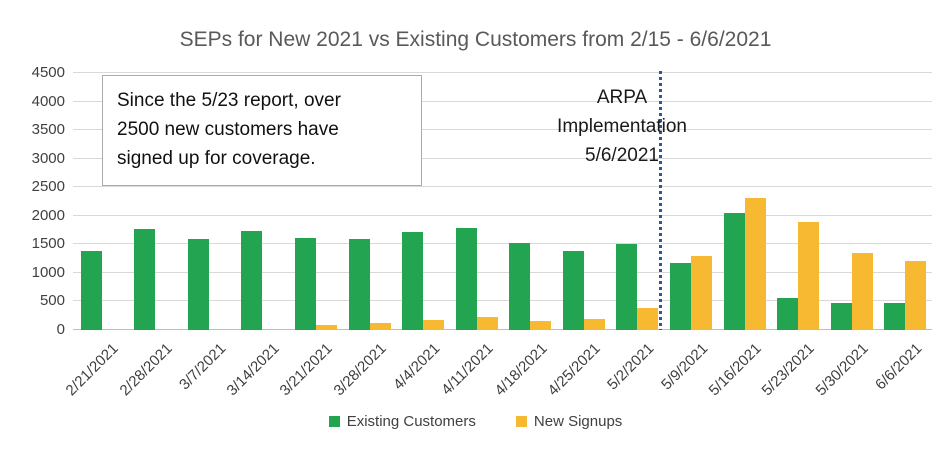 This screenshot has height=452, width=951. Describe the element at coordinates (898, 367) in the screenshot. I see `x-tick-label: 6/6/2021` at that location.